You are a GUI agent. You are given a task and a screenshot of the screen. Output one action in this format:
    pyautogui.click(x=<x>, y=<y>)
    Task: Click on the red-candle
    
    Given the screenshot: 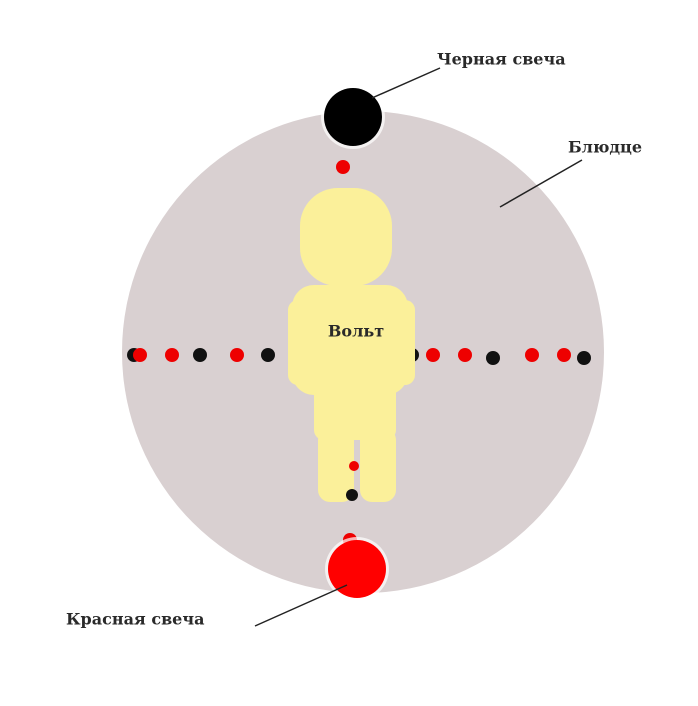 What is the action you would take?
    pyautogui.click(x=357, y=569)
    